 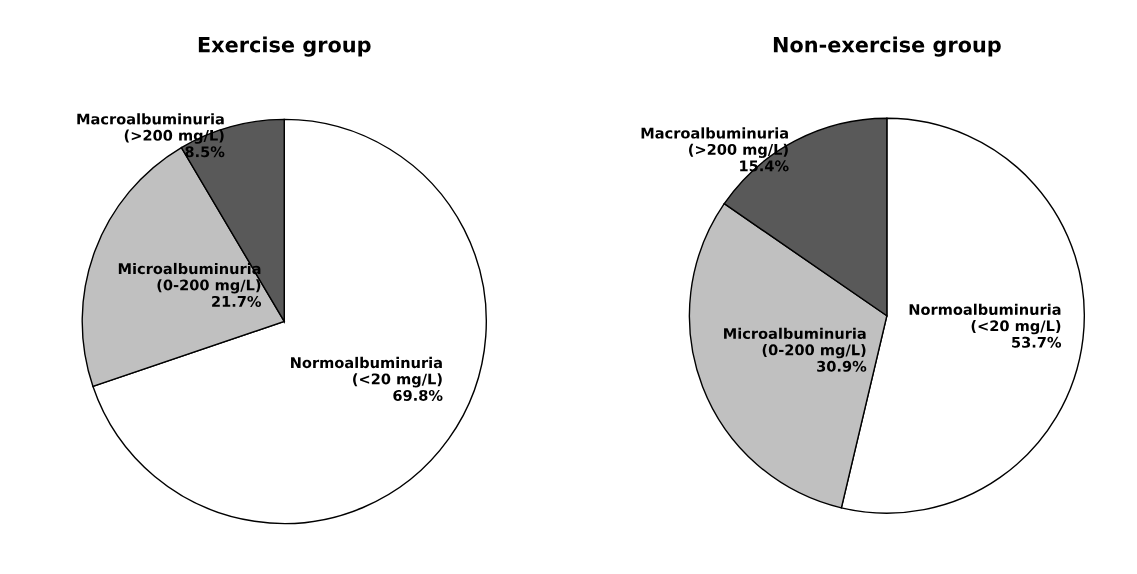 What do you see at coordinates (887, 46) in the screenshot?
I see `chart-title: Non-exercise group` at bounding box center [887, 46].